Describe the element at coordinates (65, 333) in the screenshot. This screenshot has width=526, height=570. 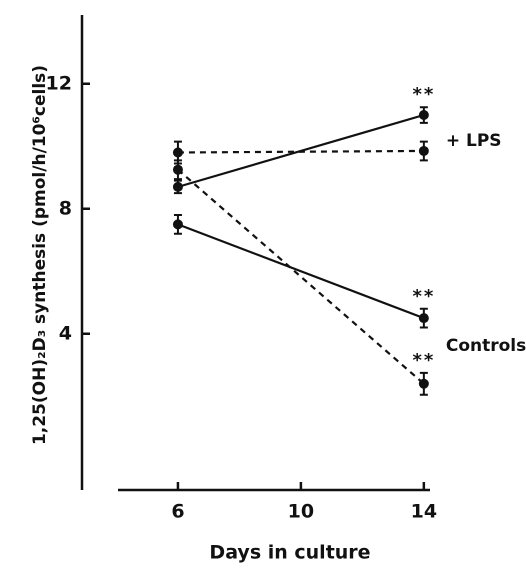
I see `y-tick-label: 4` at that location.